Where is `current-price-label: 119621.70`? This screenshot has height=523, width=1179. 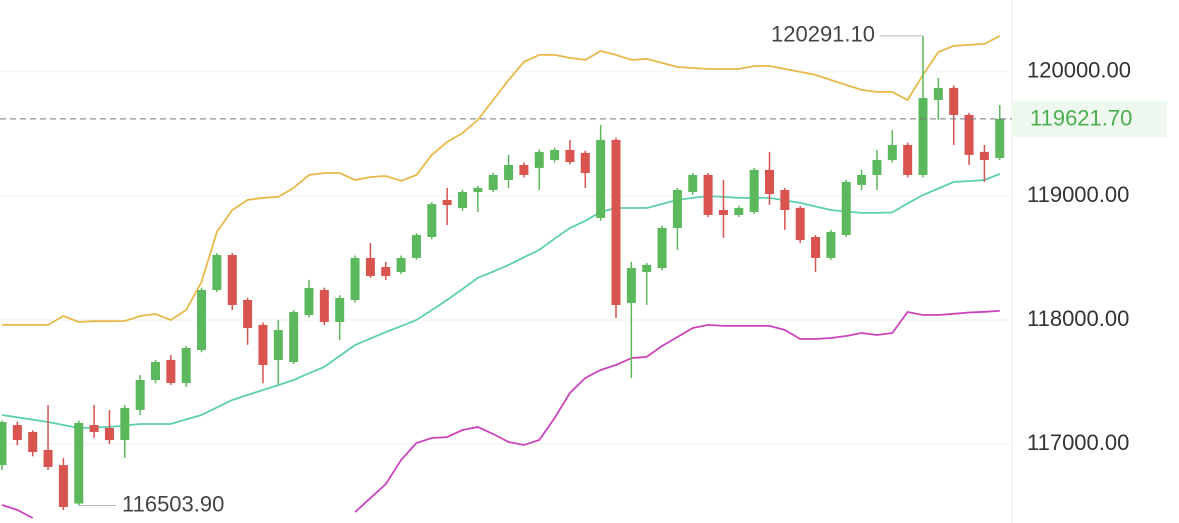
current-price-label: 119621.70 is located at coordinates (1081, 118).